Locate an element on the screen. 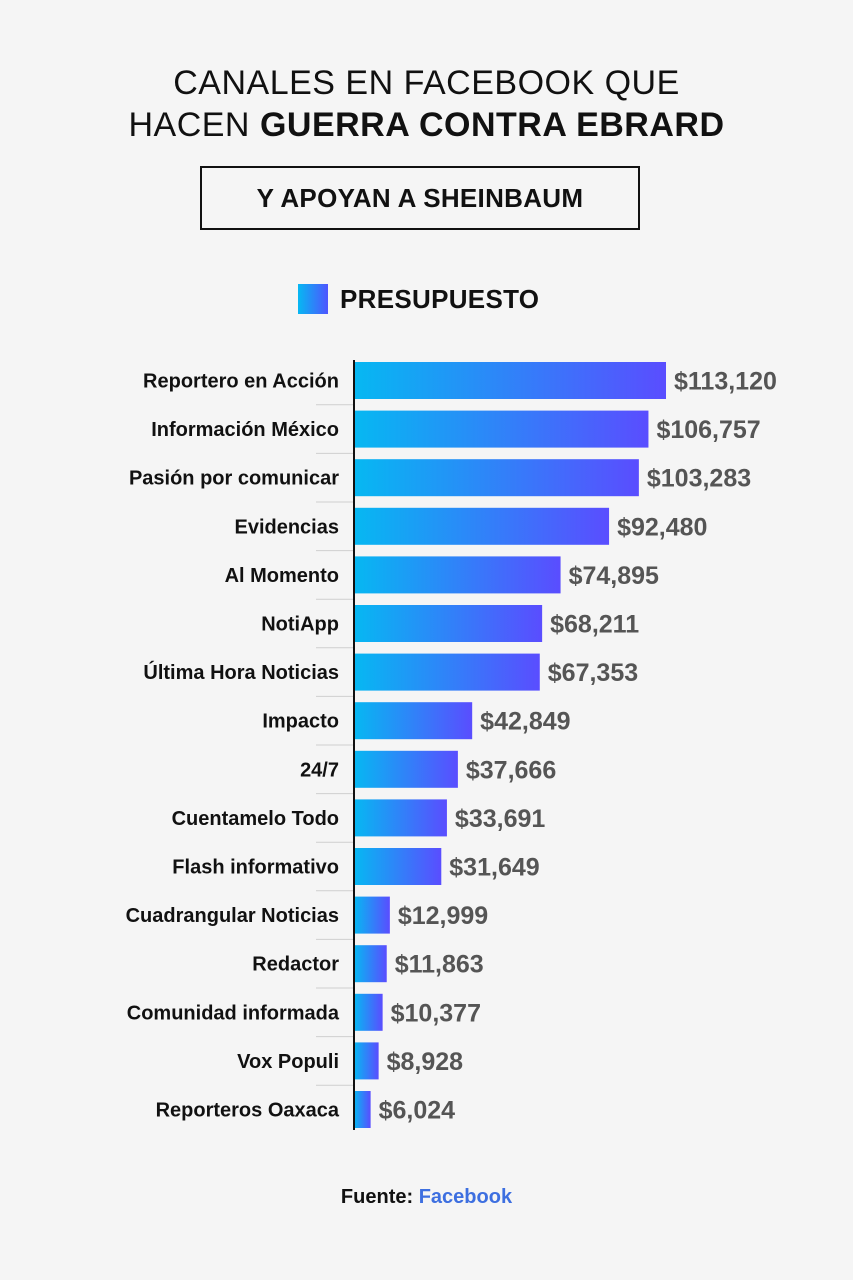  value-label: $31,649 is located at coordinates (494, 868).